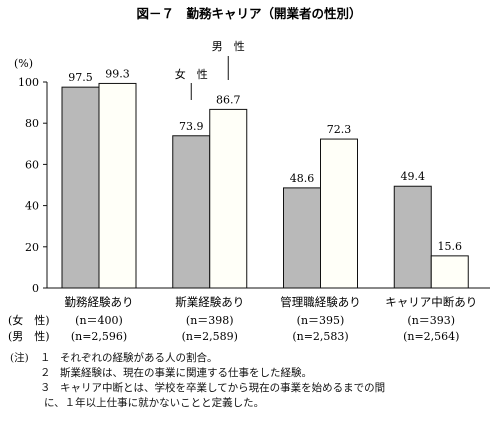 The height and width of the screenshot is (424, 498). I want to click on y-tick-label: 80, so click(32, 123).